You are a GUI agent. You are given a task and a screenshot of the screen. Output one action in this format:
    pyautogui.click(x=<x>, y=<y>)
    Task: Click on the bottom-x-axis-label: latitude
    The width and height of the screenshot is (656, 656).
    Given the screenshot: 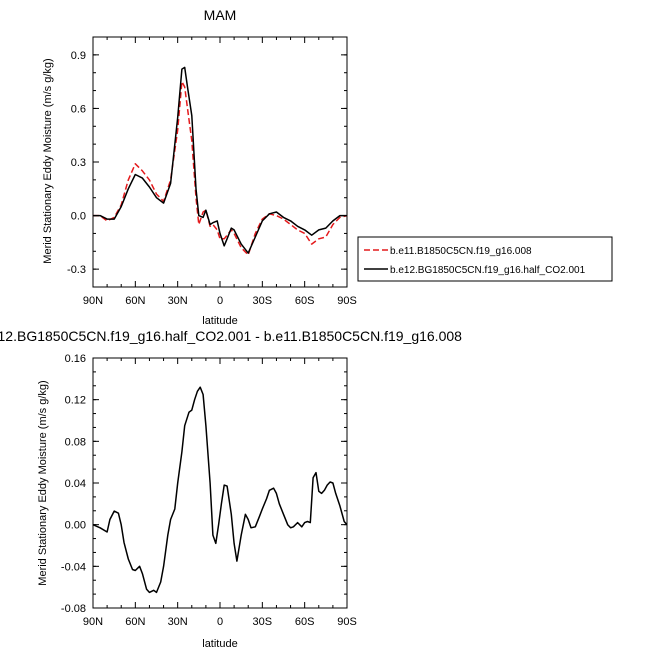 What is the action you would take?
    pyautogui.click(x=219, y=644)
    